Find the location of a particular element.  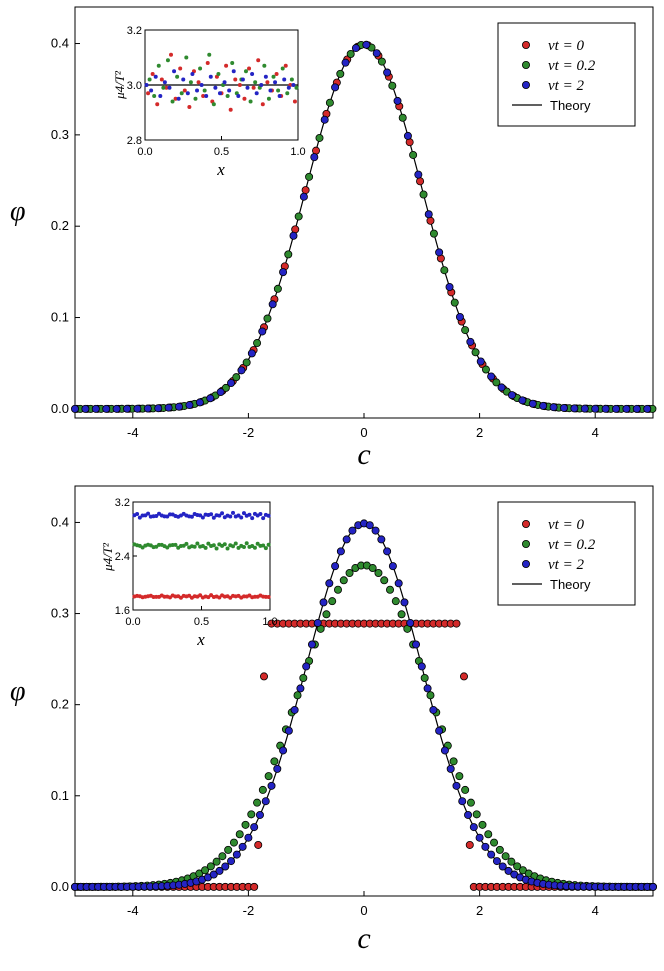

top-inset-y-label: μ4/T² is located at coordinates (119, 85).